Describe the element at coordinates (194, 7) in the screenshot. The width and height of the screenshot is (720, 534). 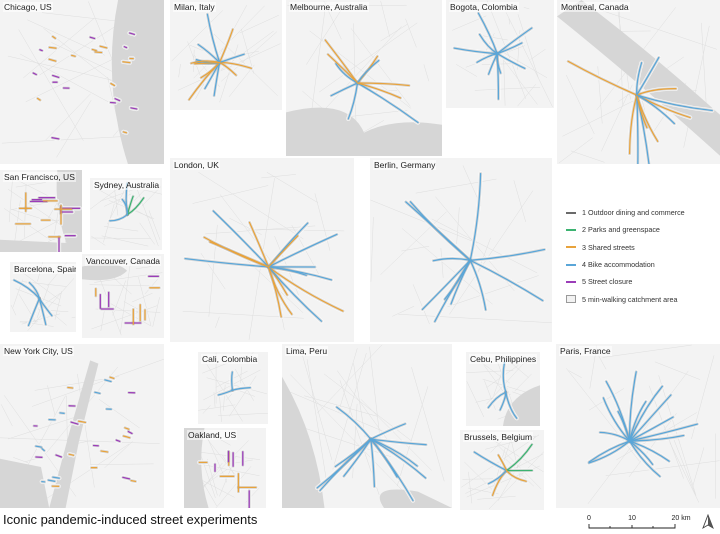
I see `city-label-milan: Milan, Italy` at that location.